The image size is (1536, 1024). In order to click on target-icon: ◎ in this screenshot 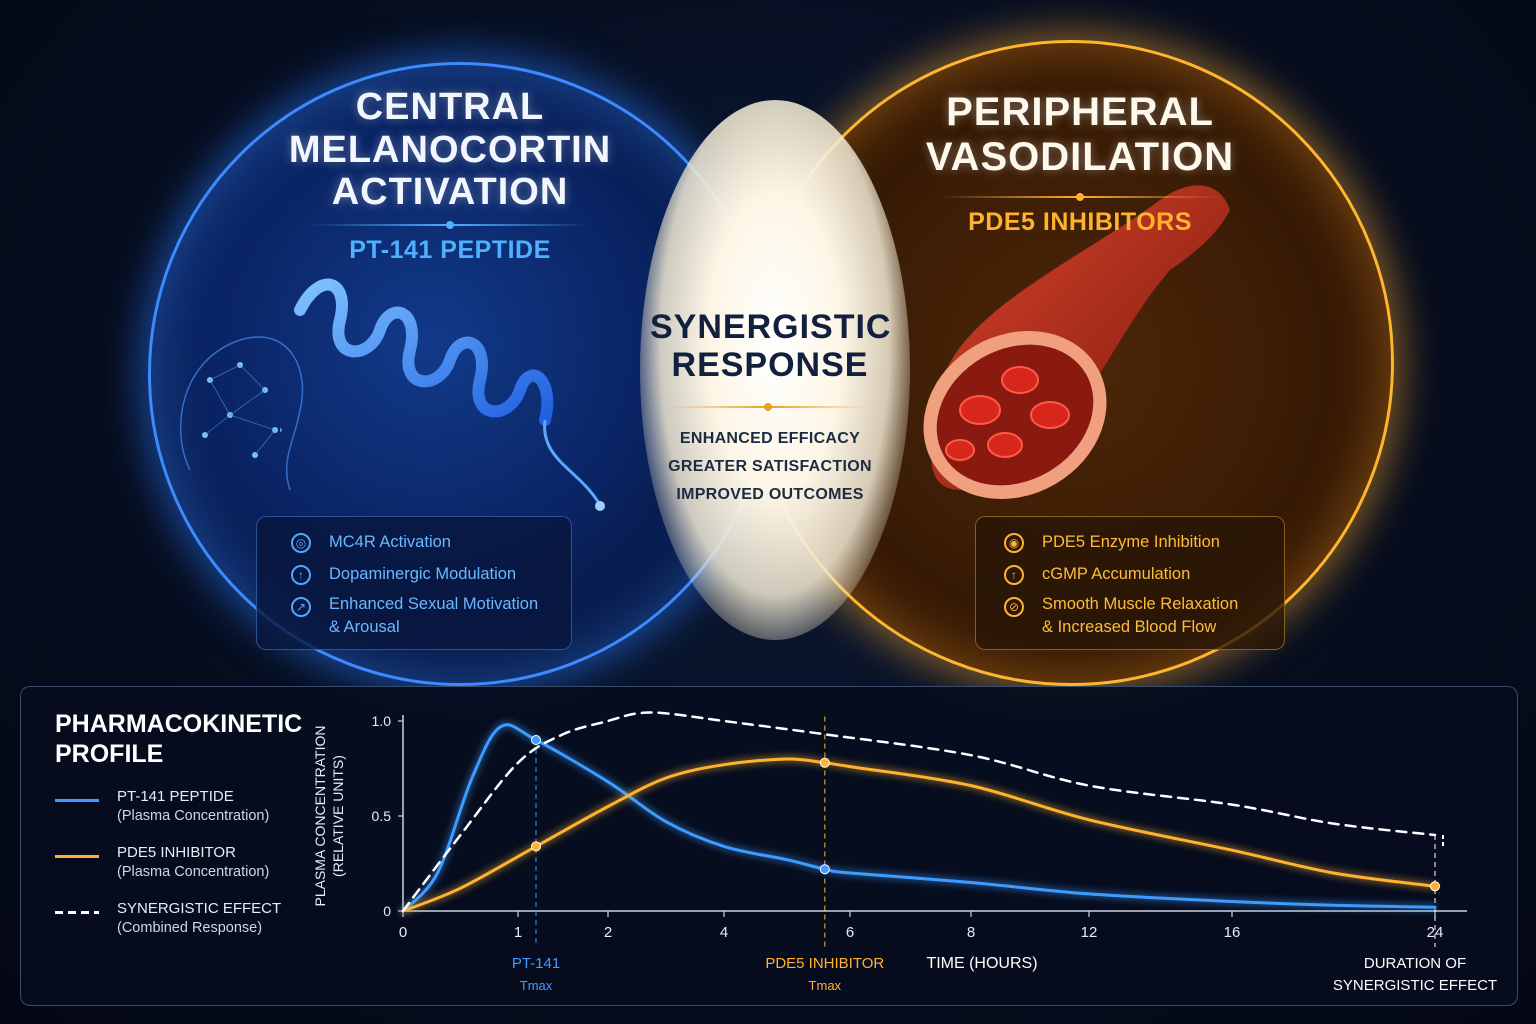, I will do `click(301, 543)`.